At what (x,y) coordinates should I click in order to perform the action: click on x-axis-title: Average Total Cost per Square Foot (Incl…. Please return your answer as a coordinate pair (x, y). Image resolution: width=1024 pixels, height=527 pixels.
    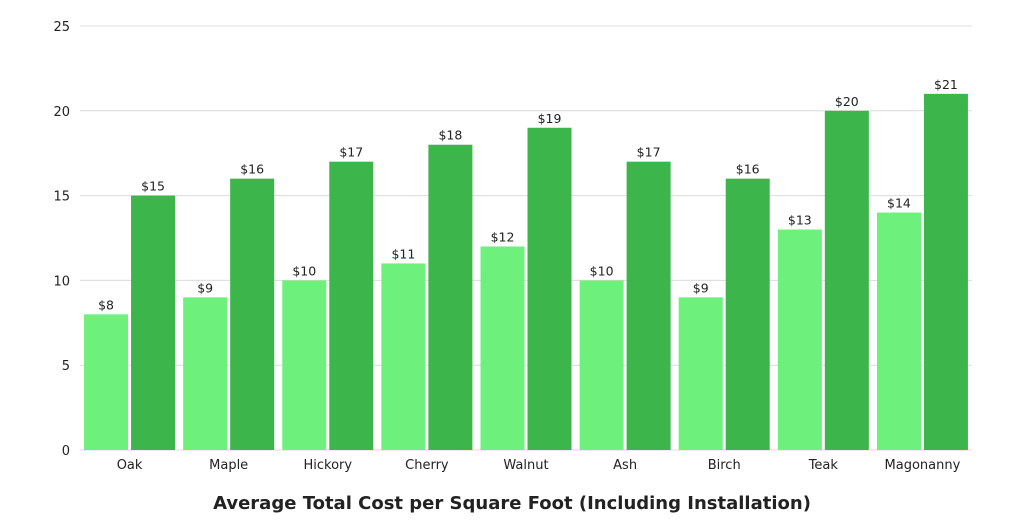
    Looking at the image, I should click on (512, 503).